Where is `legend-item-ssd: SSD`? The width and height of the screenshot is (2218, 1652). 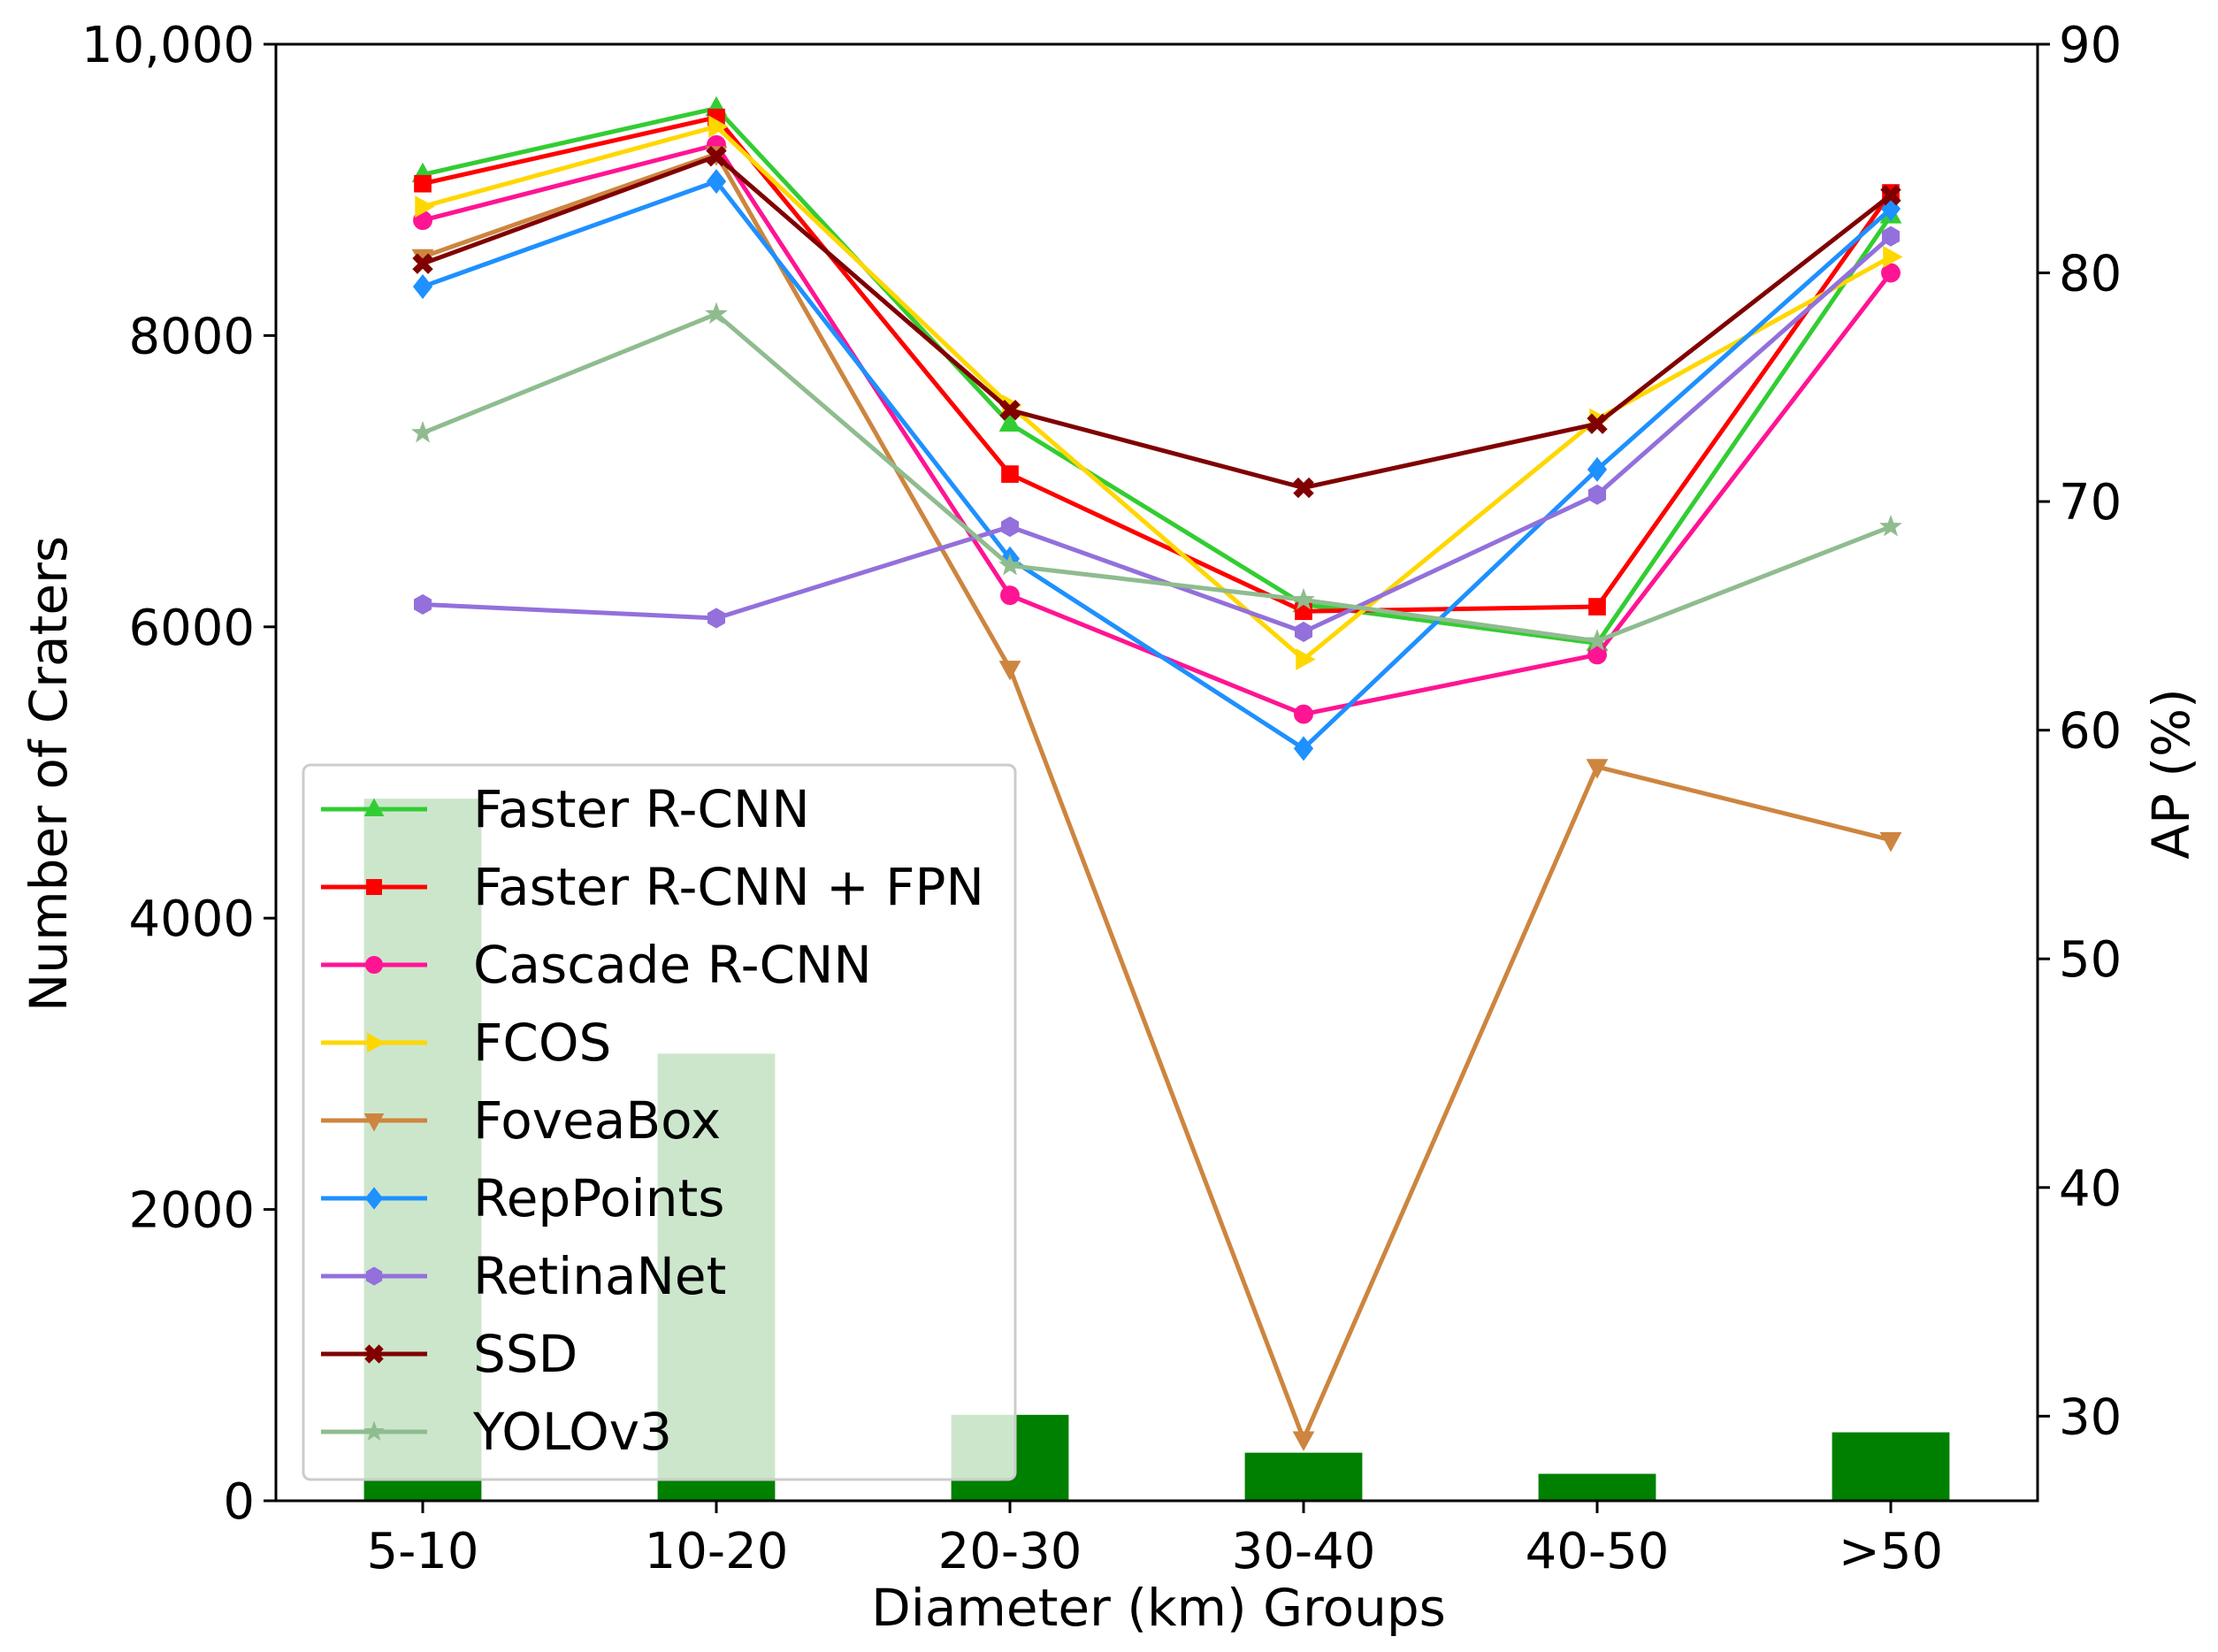
legend-item-ssd: SSD is located at coordinates (449, 1354).